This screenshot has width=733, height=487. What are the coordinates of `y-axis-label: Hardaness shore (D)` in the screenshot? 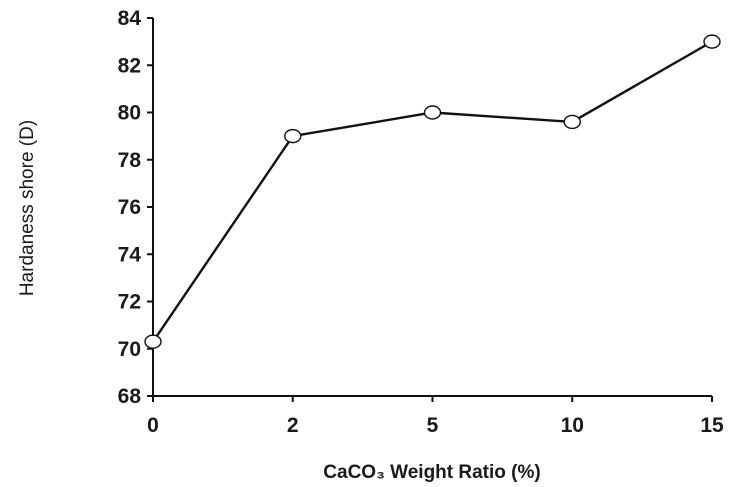 It's located at (27, 208).